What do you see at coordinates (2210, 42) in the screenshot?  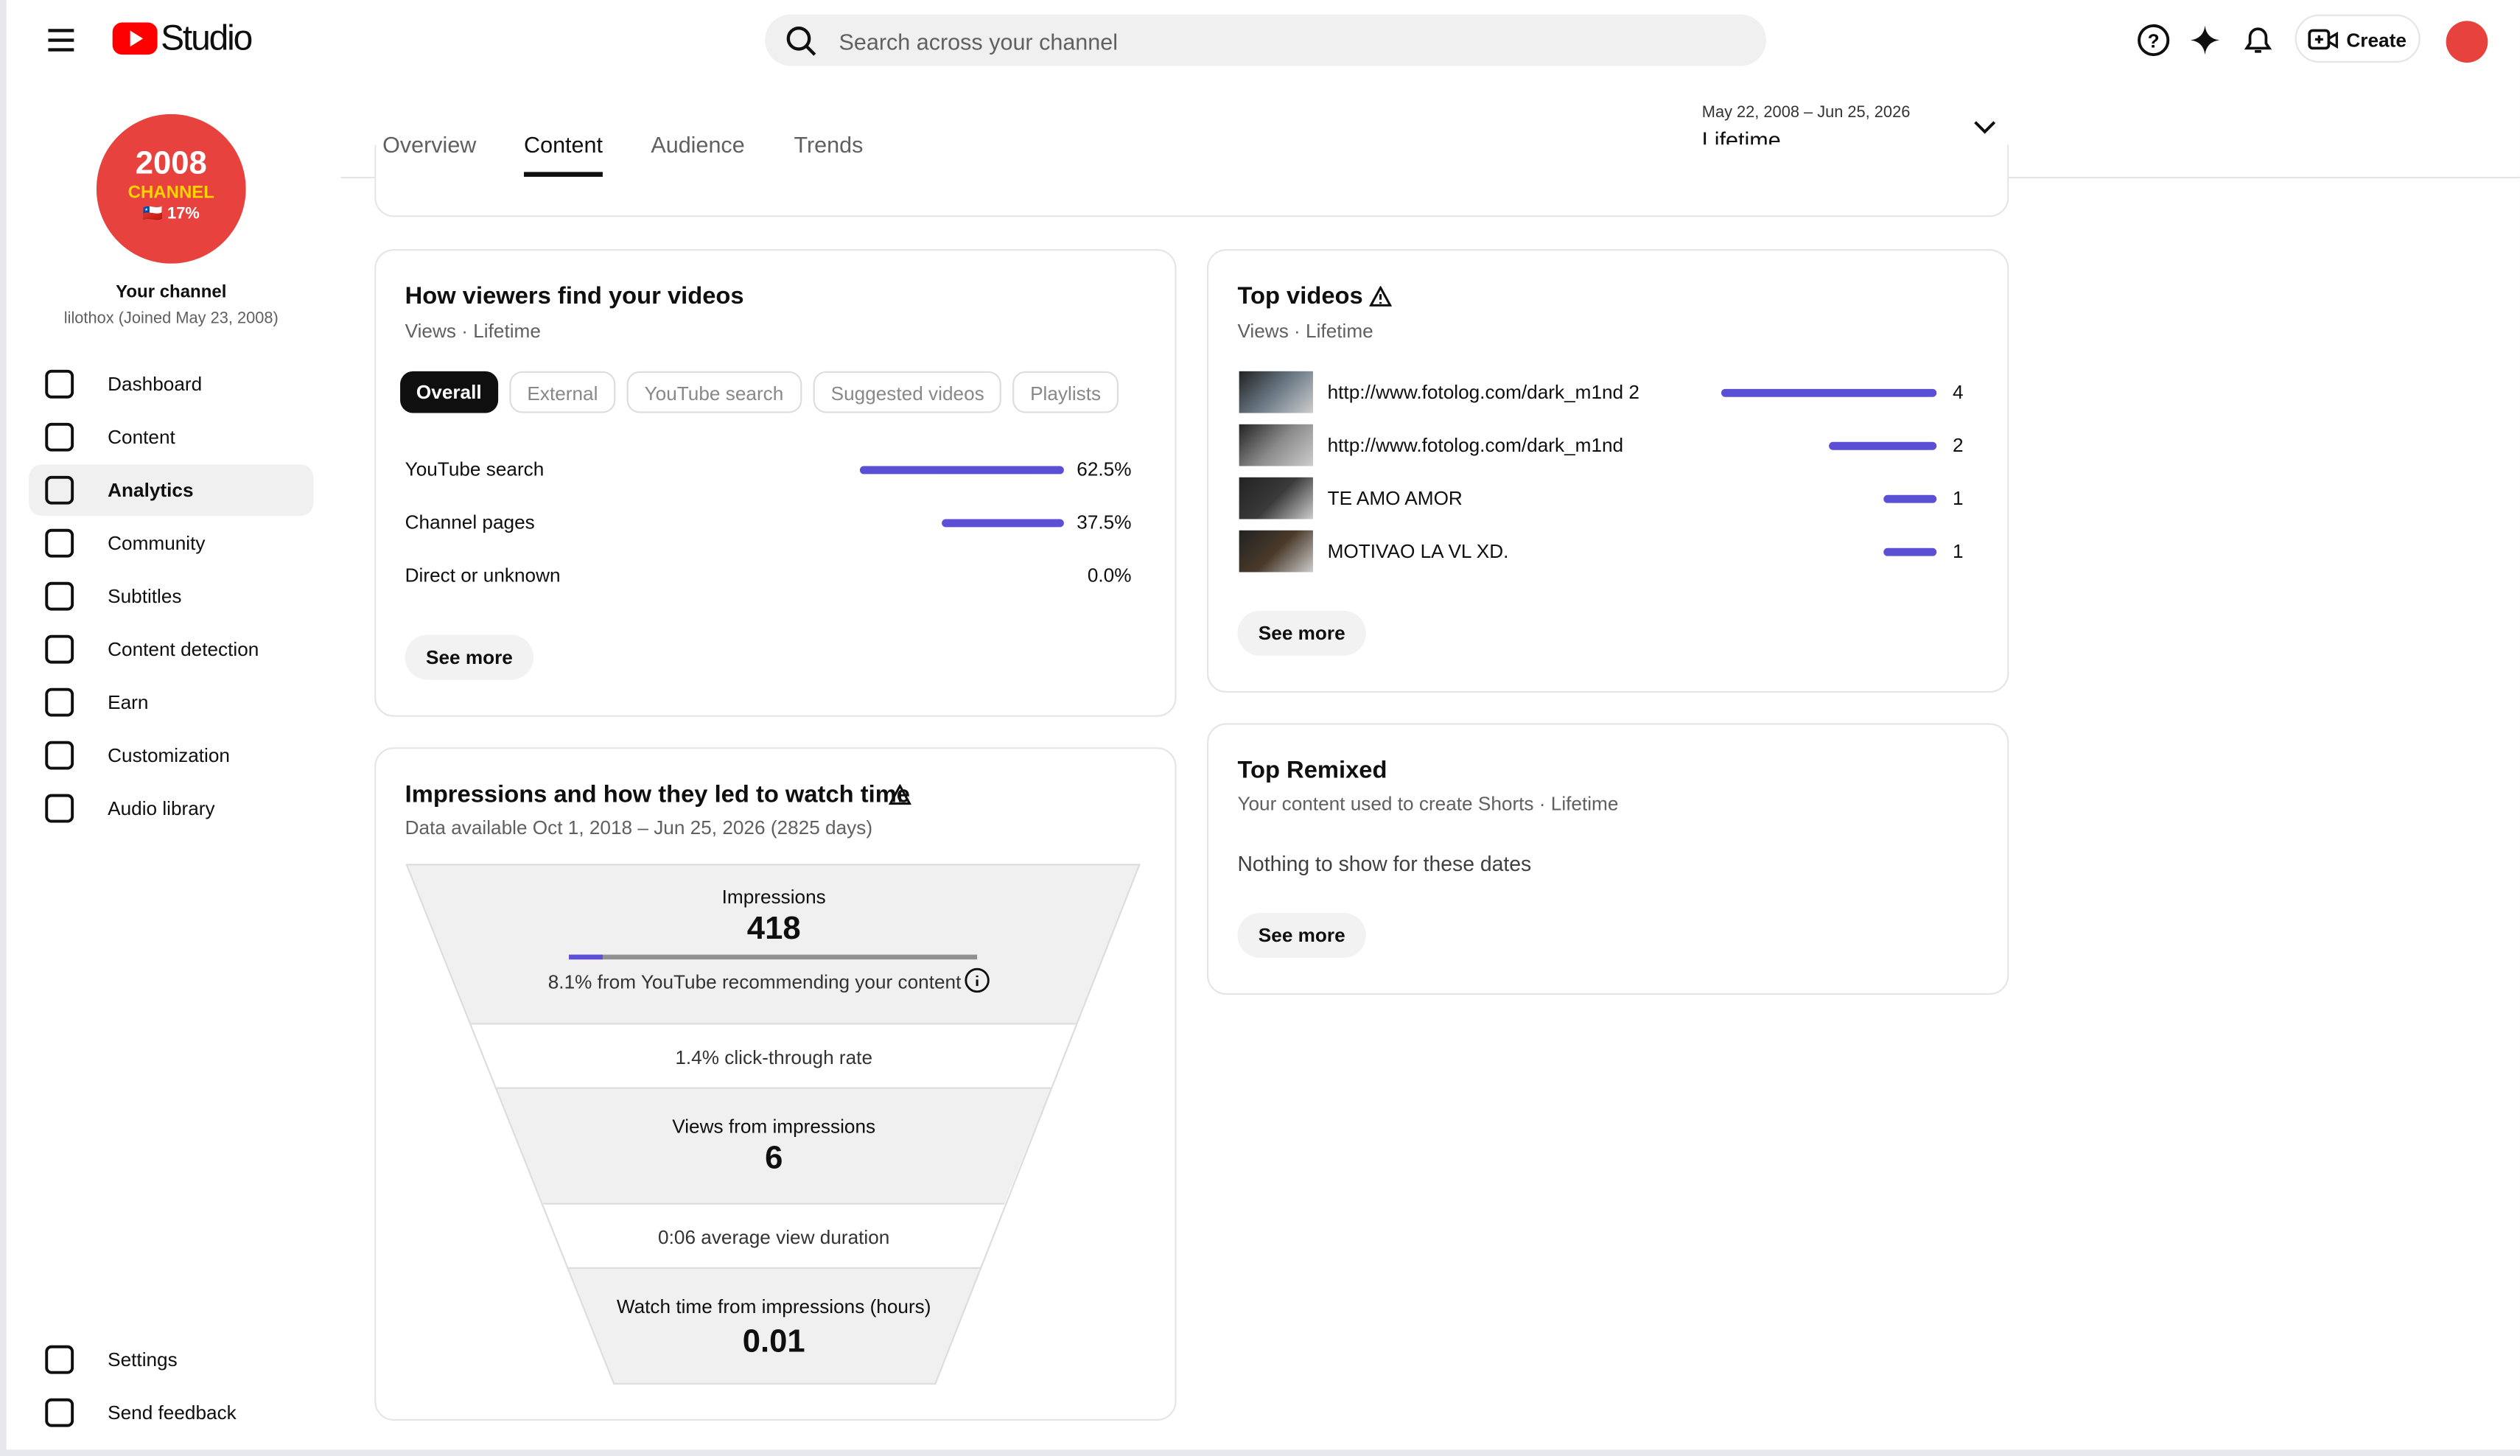 I see `header-icons: ?` at bounding box center [2210, 42].